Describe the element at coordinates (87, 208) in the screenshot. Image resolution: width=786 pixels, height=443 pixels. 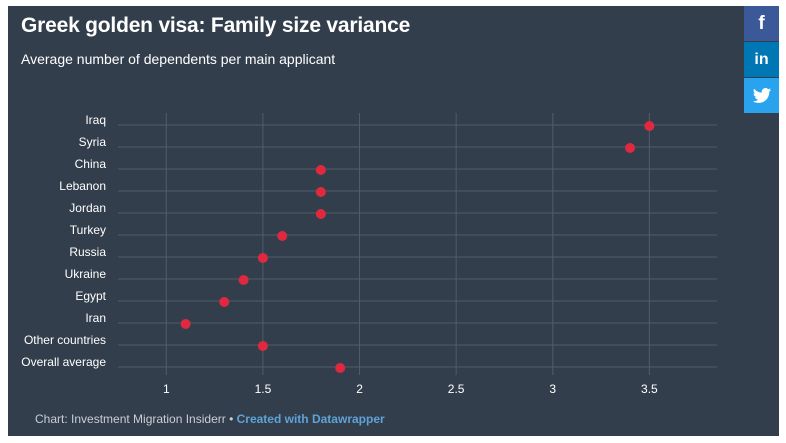
I see `category-label: Jordan` at that location.